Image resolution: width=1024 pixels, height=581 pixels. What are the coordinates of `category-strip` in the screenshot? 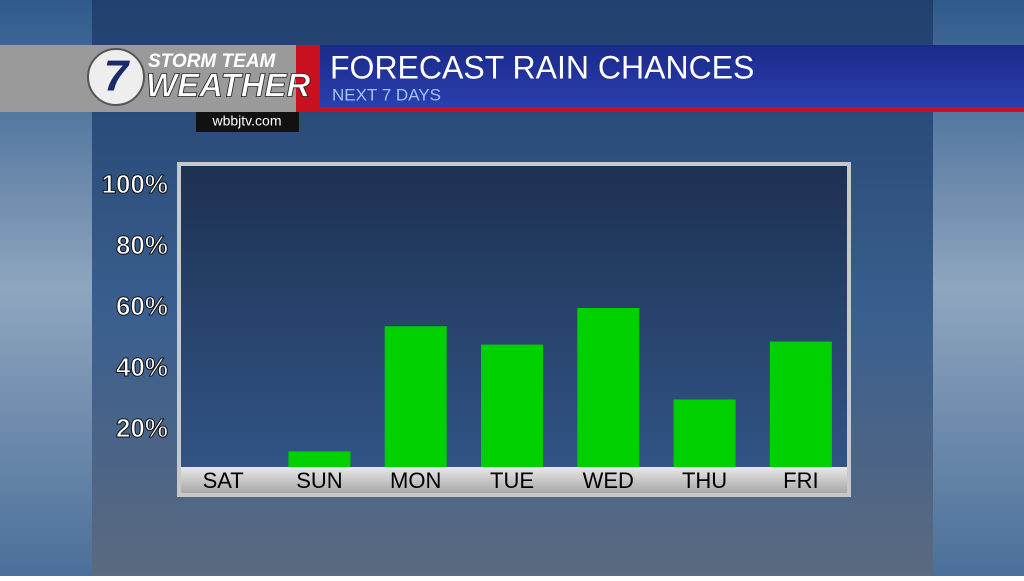 It's located at (514, 480).